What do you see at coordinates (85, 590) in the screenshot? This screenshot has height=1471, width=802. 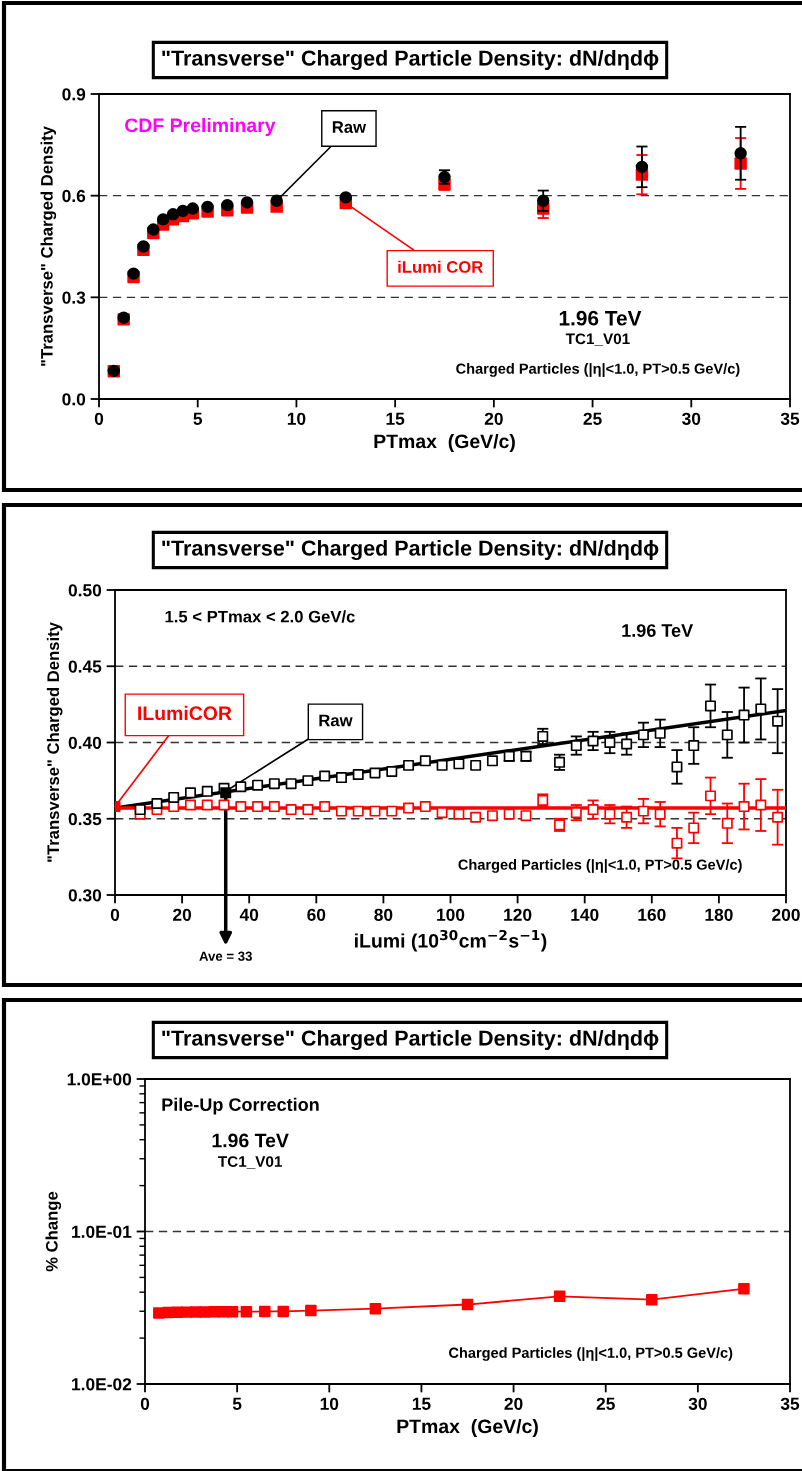 I see `y-tick-label: 0.50` at bounding box center [85, 590].